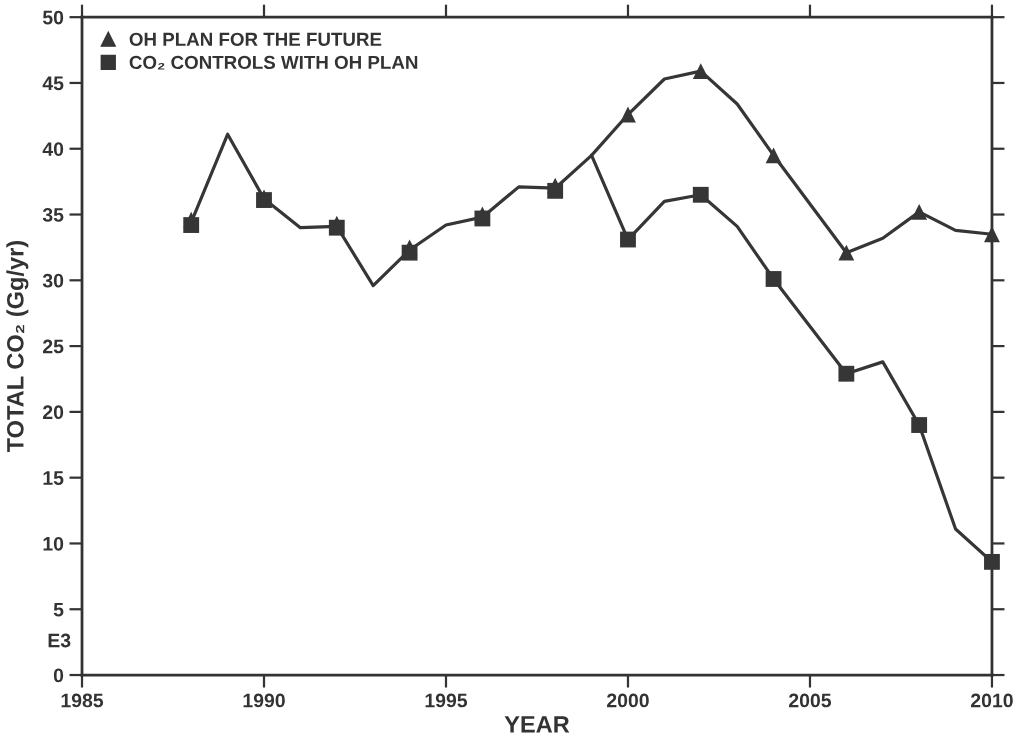 The width and height of the screenshot is (1015, 740). What do you see at coordinates (255, 39) in the screenshot?
I see `legend-label: OH PLAN FOR THE FUTURE` at bounding box center [255, 39].